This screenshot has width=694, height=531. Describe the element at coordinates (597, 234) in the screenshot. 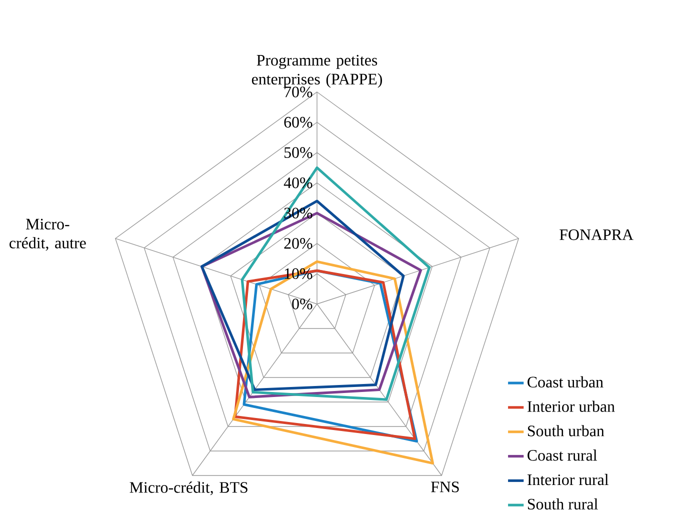

I see `spoke-label: FONAPRA` at that location.